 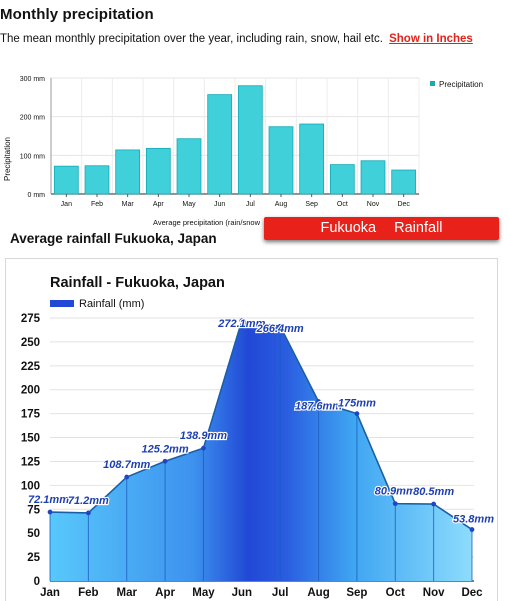 What do you see at coordinates (356, 593) in the screenshot?
I see `bottom-x-tick-label: Sep` at bounding box center [356, 593].